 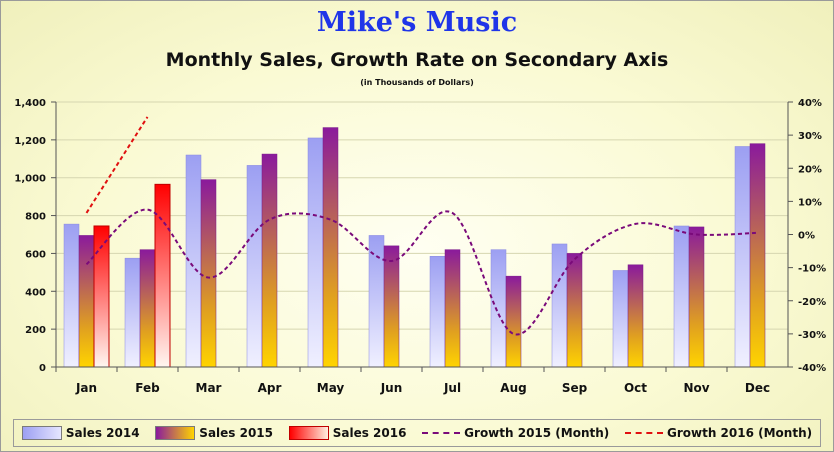 I want to click on legend-swatch-sales-2016, so click(x=308, y=433).